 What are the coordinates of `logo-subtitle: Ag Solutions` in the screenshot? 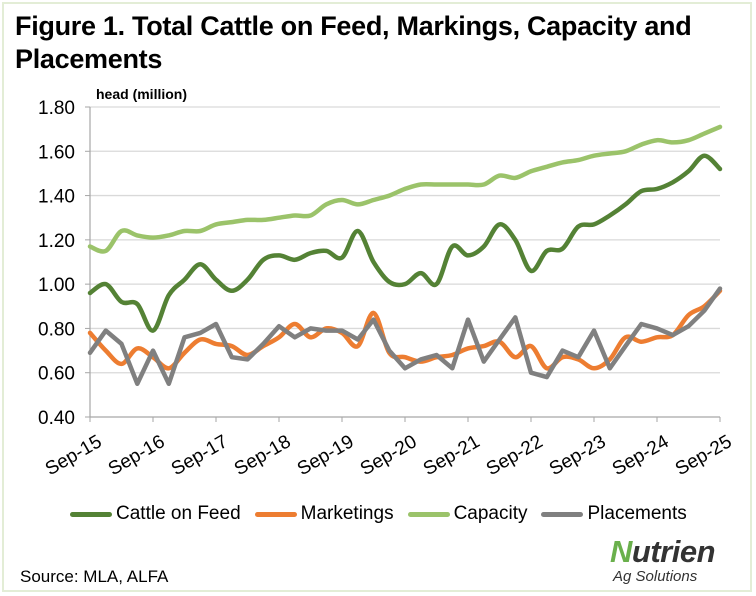 It's located at (655, 576).